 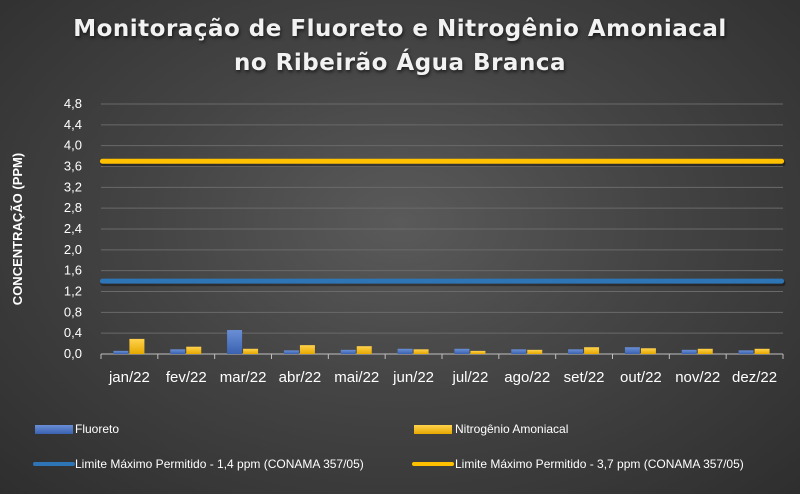 I want to click on x-tick-label: mai/22, so click(x=356, y=377).